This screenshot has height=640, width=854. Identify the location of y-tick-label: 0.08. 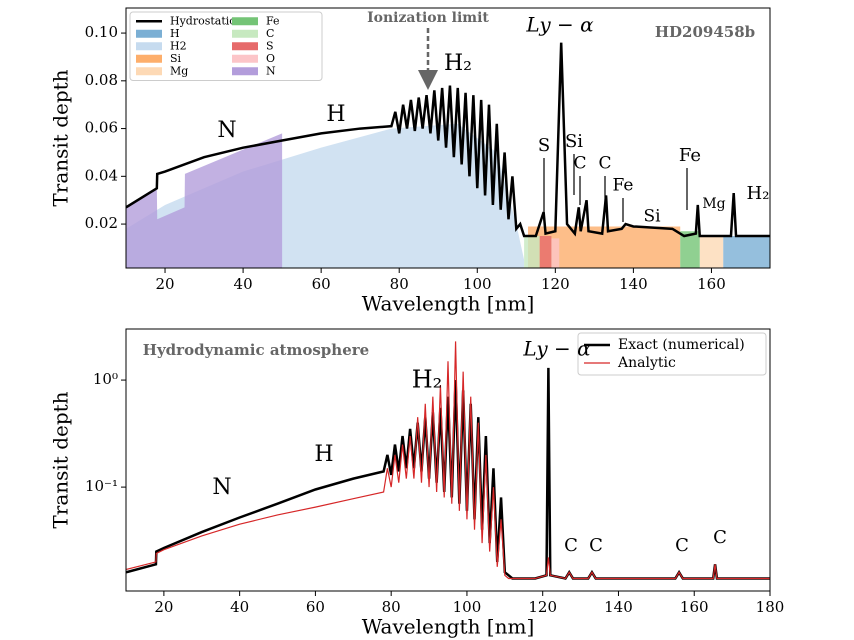
(101, 80).